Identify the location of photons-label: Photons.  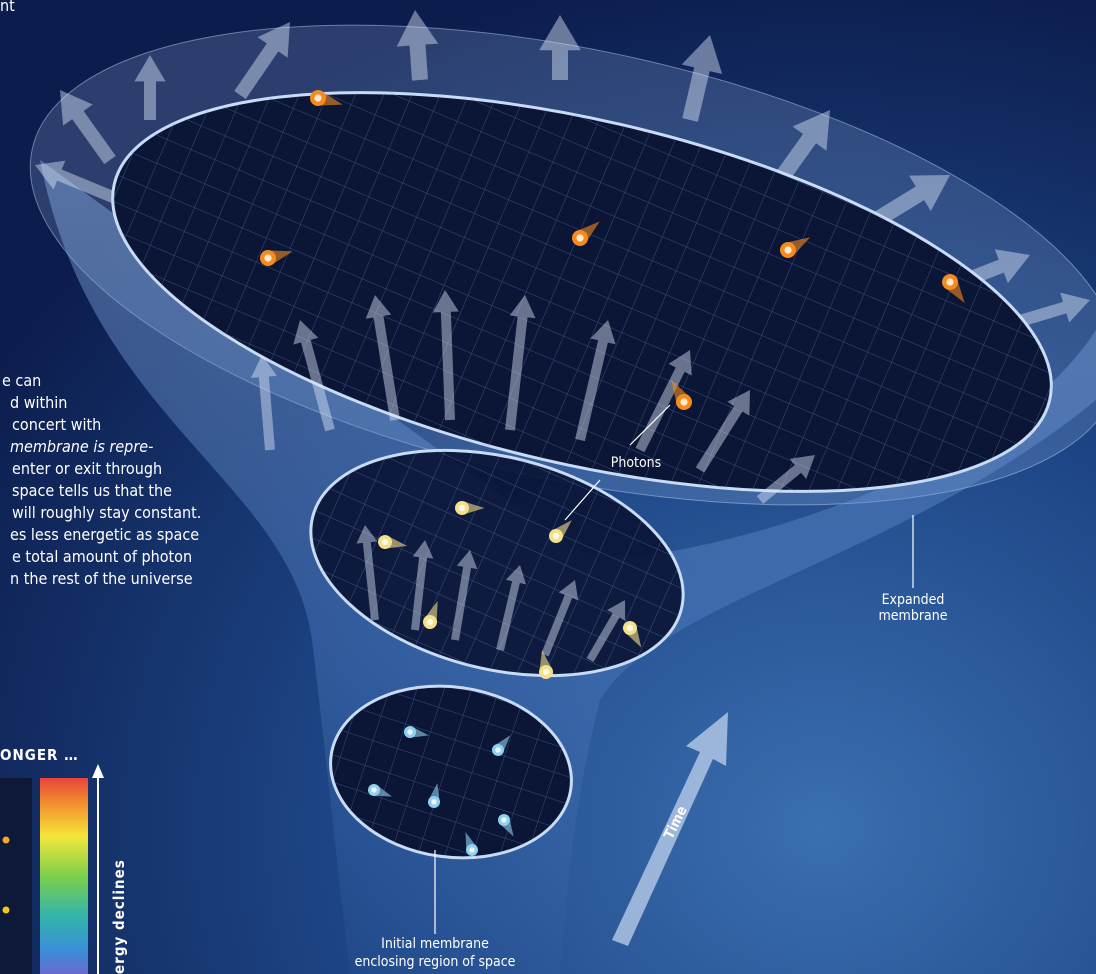
(636, 463).